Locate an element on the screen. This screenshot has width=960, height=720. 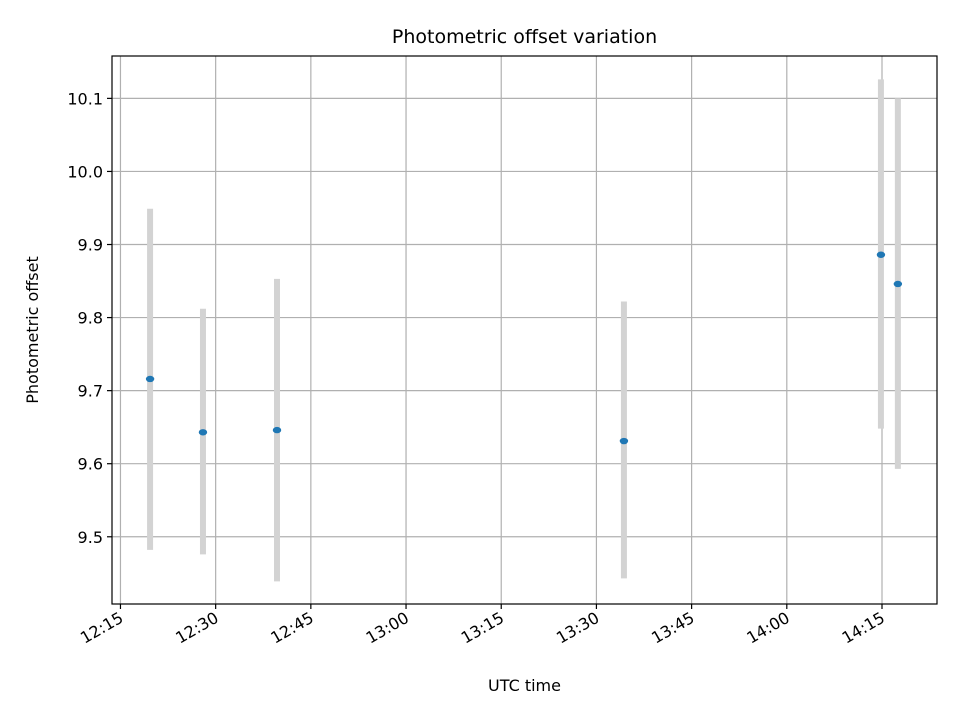
x-tick-label: 12:30 is located at coordinates (196, 628).